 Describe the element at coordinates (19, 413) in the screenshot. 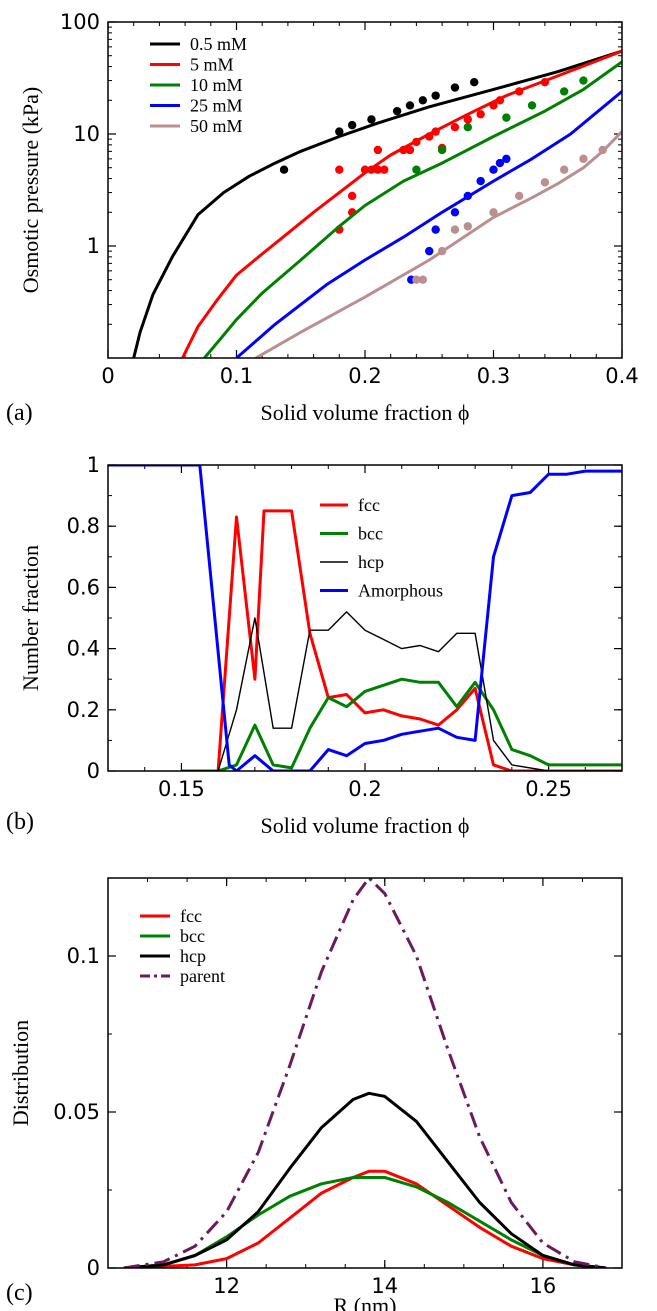

I see `panel-label: (a)` at that location.